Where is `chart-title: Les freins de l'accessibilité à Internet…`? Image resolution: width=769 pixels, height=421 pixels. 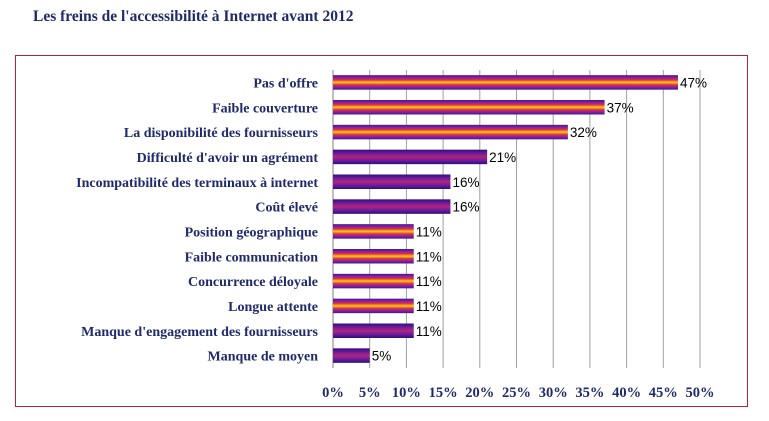
chart-title: Les freins de l'accessibilité à Internet… is located at coordinates (193, 16).